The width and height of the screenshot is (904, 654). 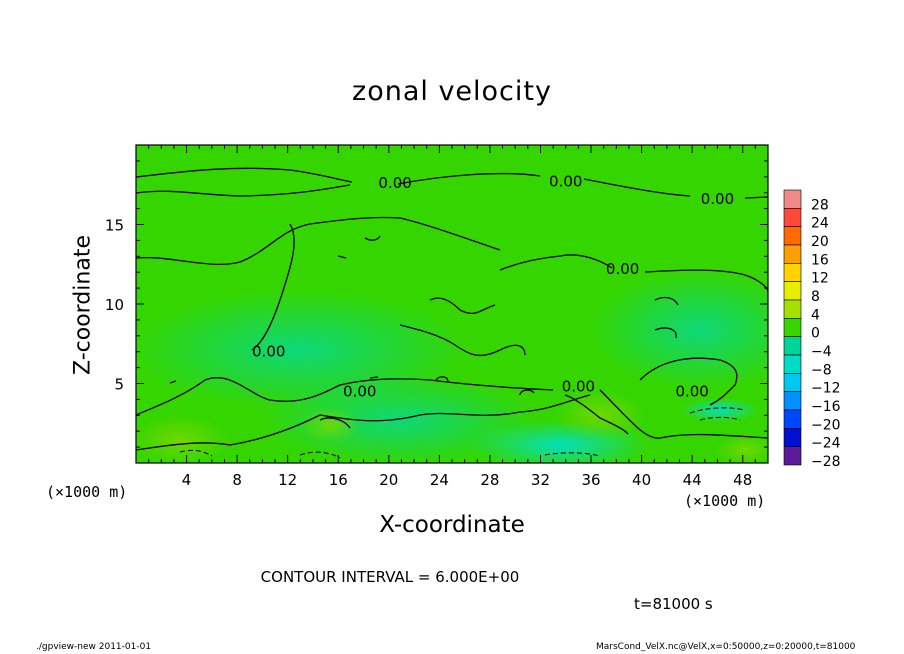 What do you see at coordinates (94, 647) in the screenshot?
I see `footer-left: ./gpview-new 2011-01-01` at bounding box center [94, 647].